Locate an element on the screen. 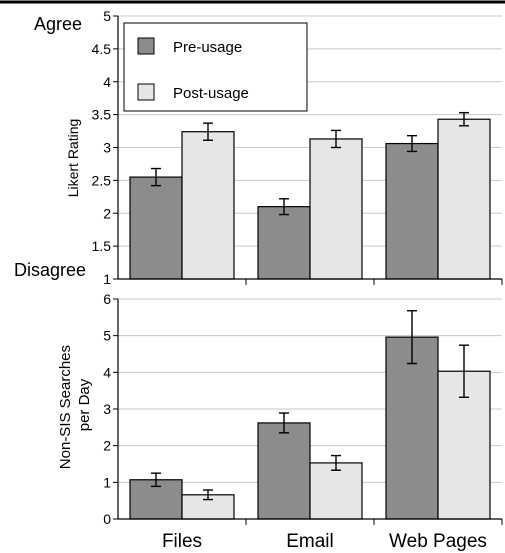  likert-y-tick-label: 4.5 is located at coordinates (102, 49).